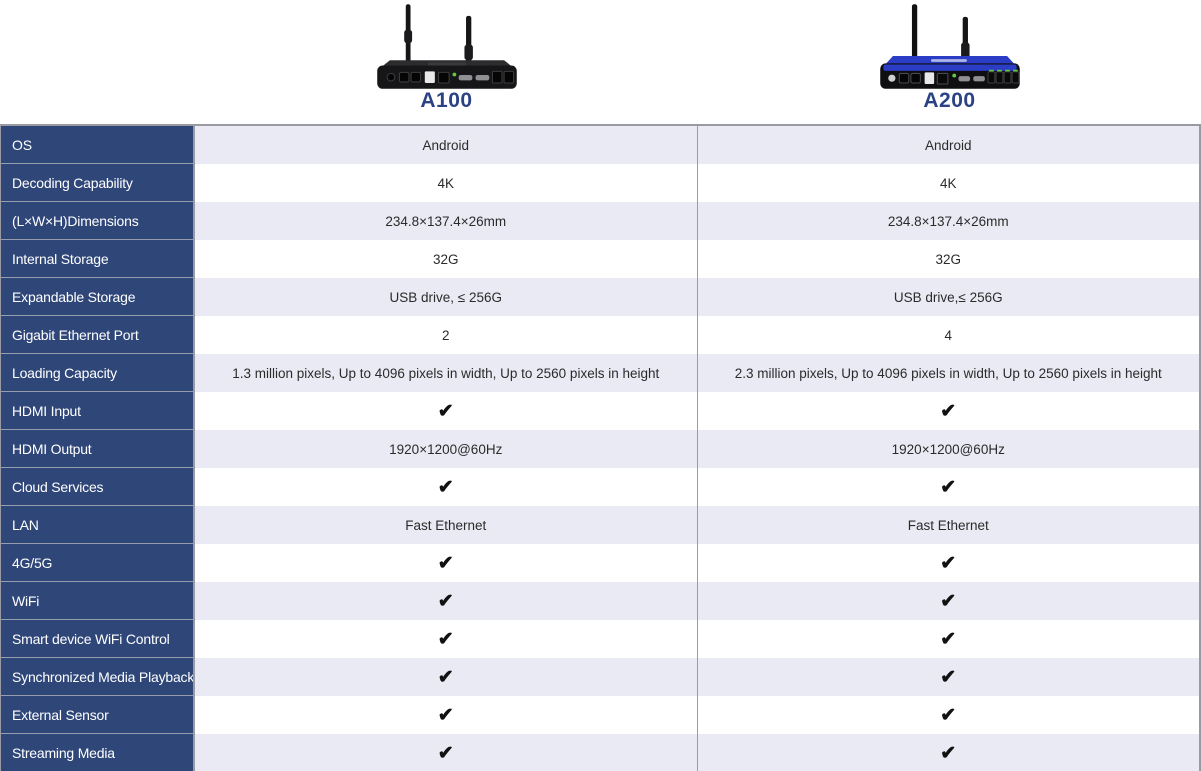  Describe the element at coordinates (98, 487) in the screenshot. I see `row-label: Cloud Services` at that location.